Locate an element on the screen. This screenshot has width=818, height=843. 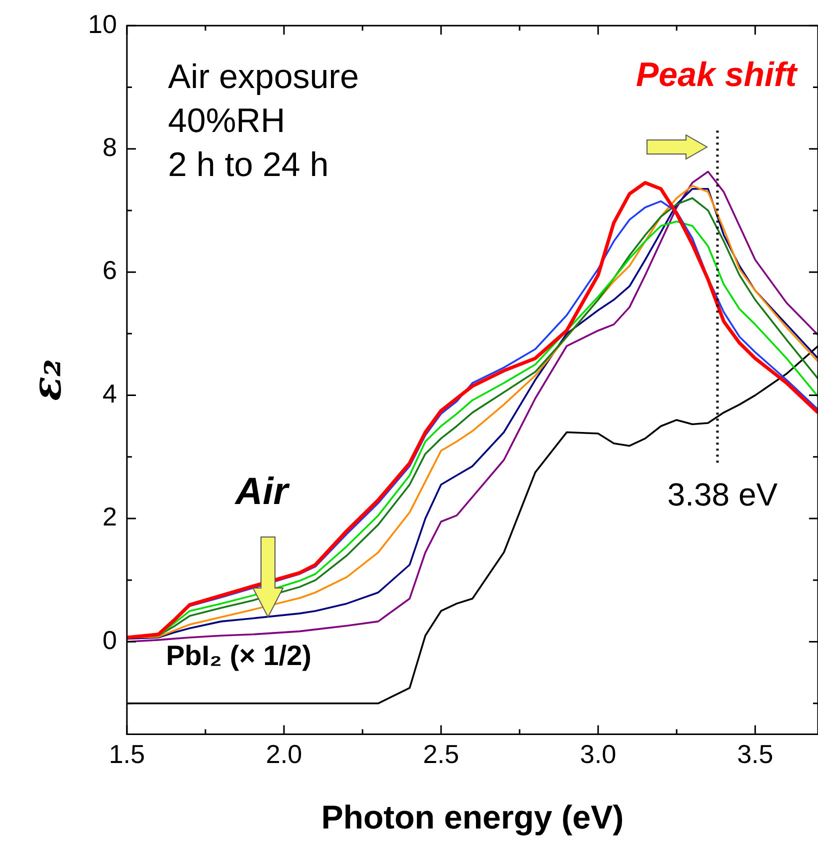
x-tick-label: 3.0 is located at coordinates (598, 753).